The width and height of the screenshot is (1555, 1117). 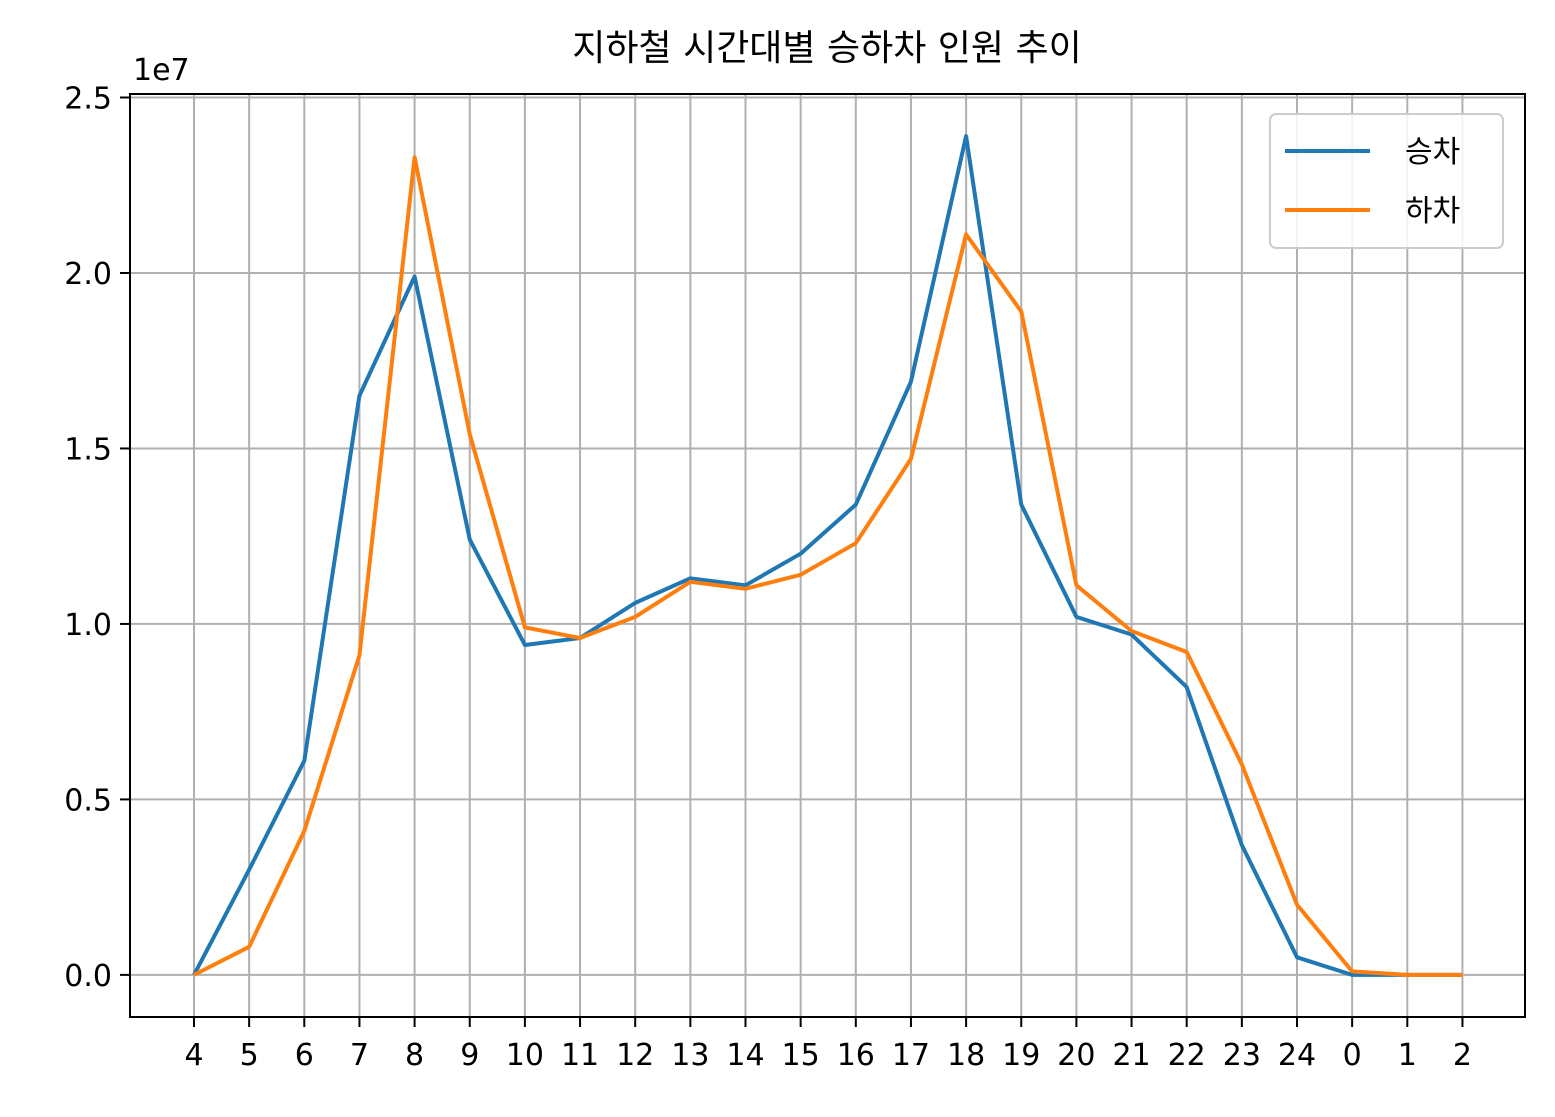 What do you see at coordinates (88, 449) in the screenshot?
I see `y-tick-label: 1.5` at bounding box center [88, 449].